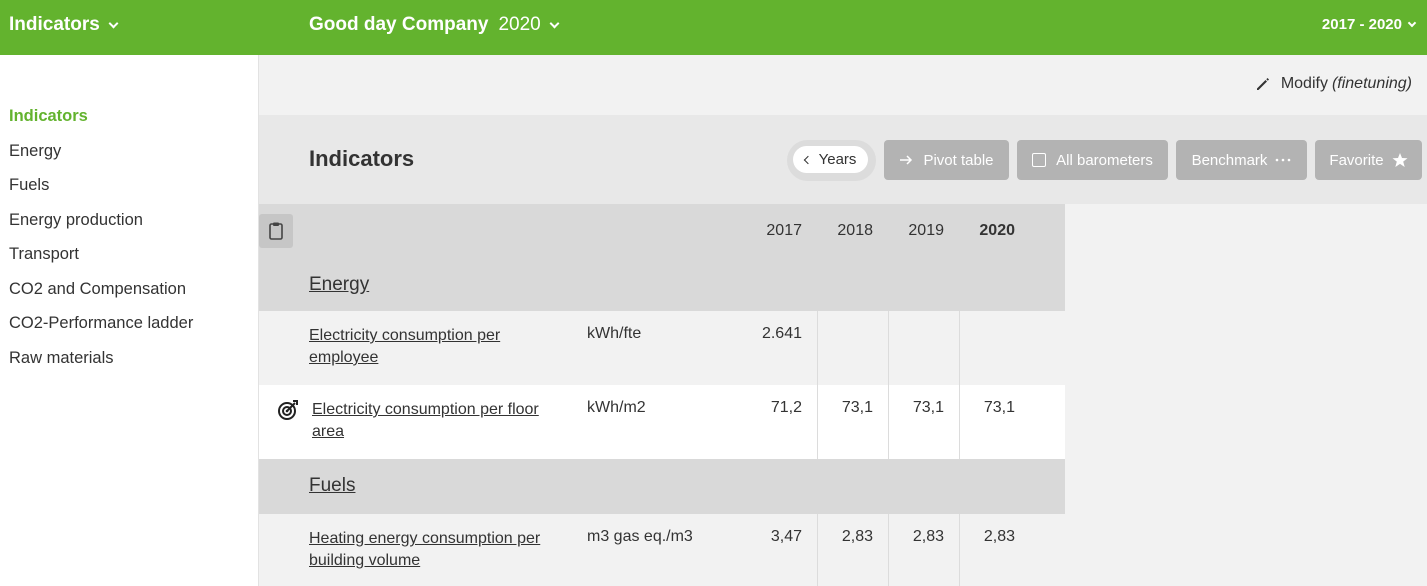 The image size is (1427, 586). I want to click on value-cell: 2.641, so click(781, 333).